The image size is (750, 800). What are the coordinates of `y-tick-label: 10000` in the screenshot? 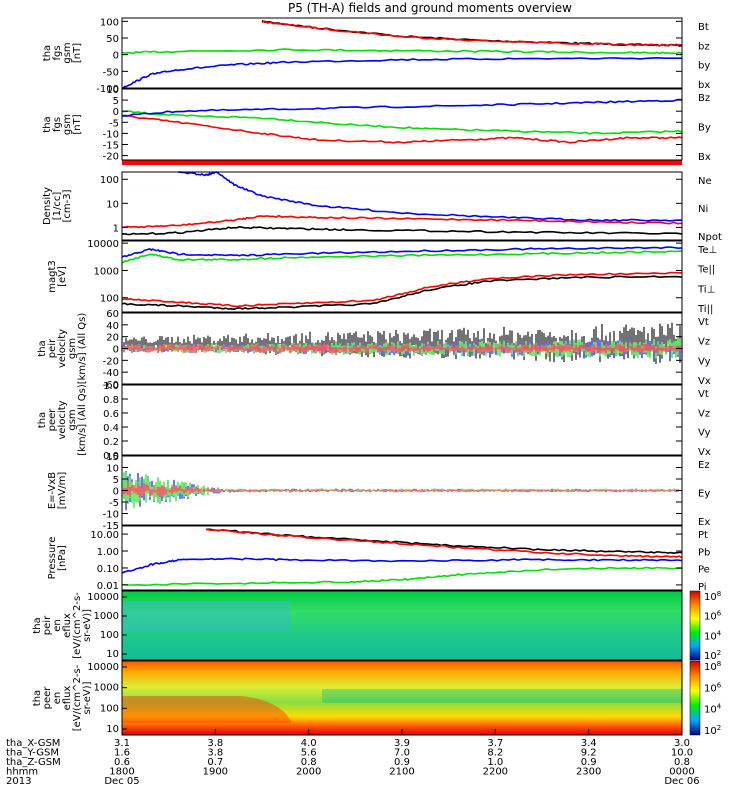 It's located at (103, 597).